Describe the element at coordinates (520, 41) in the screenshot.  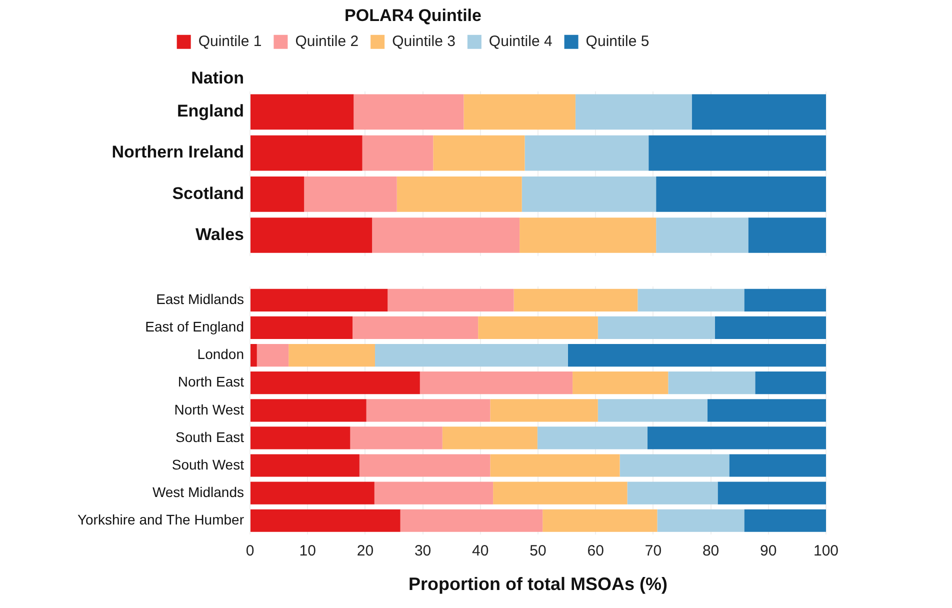
I see `legend-label: Quintile 4` at that location.